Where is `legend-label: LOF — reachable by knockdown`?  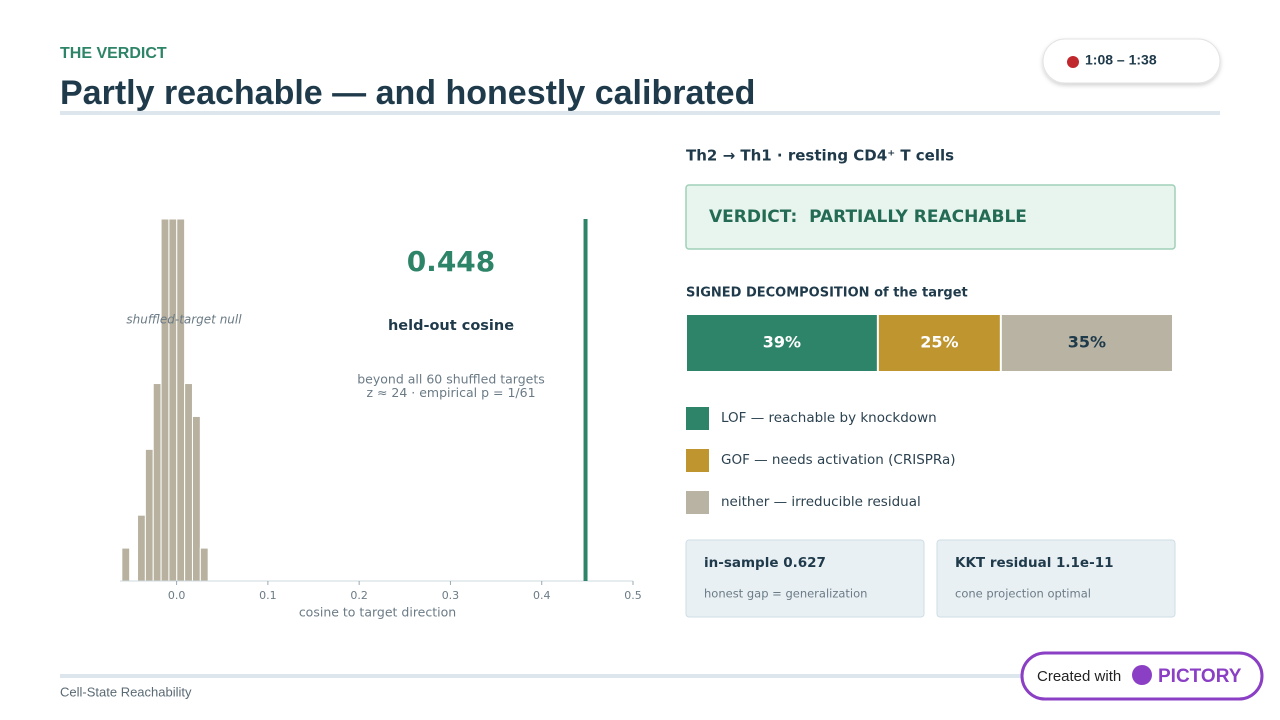
legend-label: LOF — reachable by knockdown is located at coordinates (829, 418).